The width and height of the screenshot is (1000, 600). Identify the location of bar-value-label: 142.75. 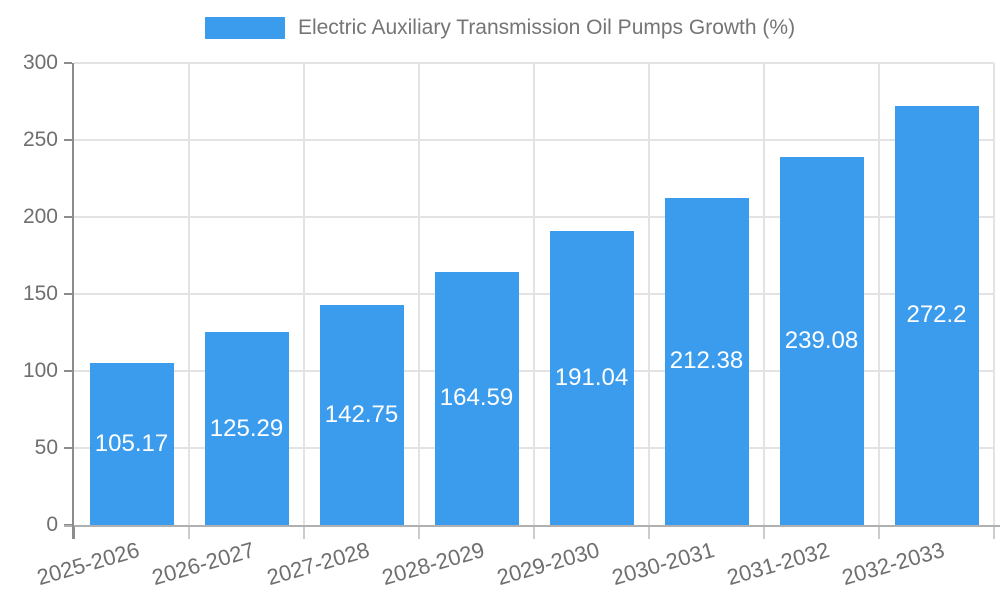
(361, 415).